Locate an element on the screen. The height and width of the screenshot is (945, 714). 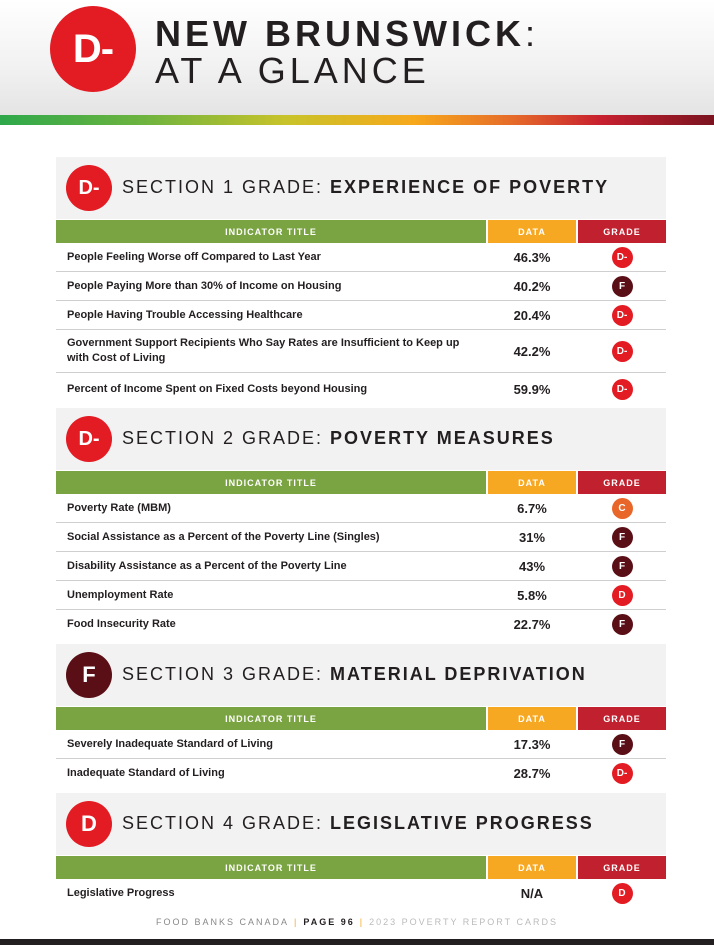
table-row: Legislative Progress N/A D is located at coordinates (361, 893).